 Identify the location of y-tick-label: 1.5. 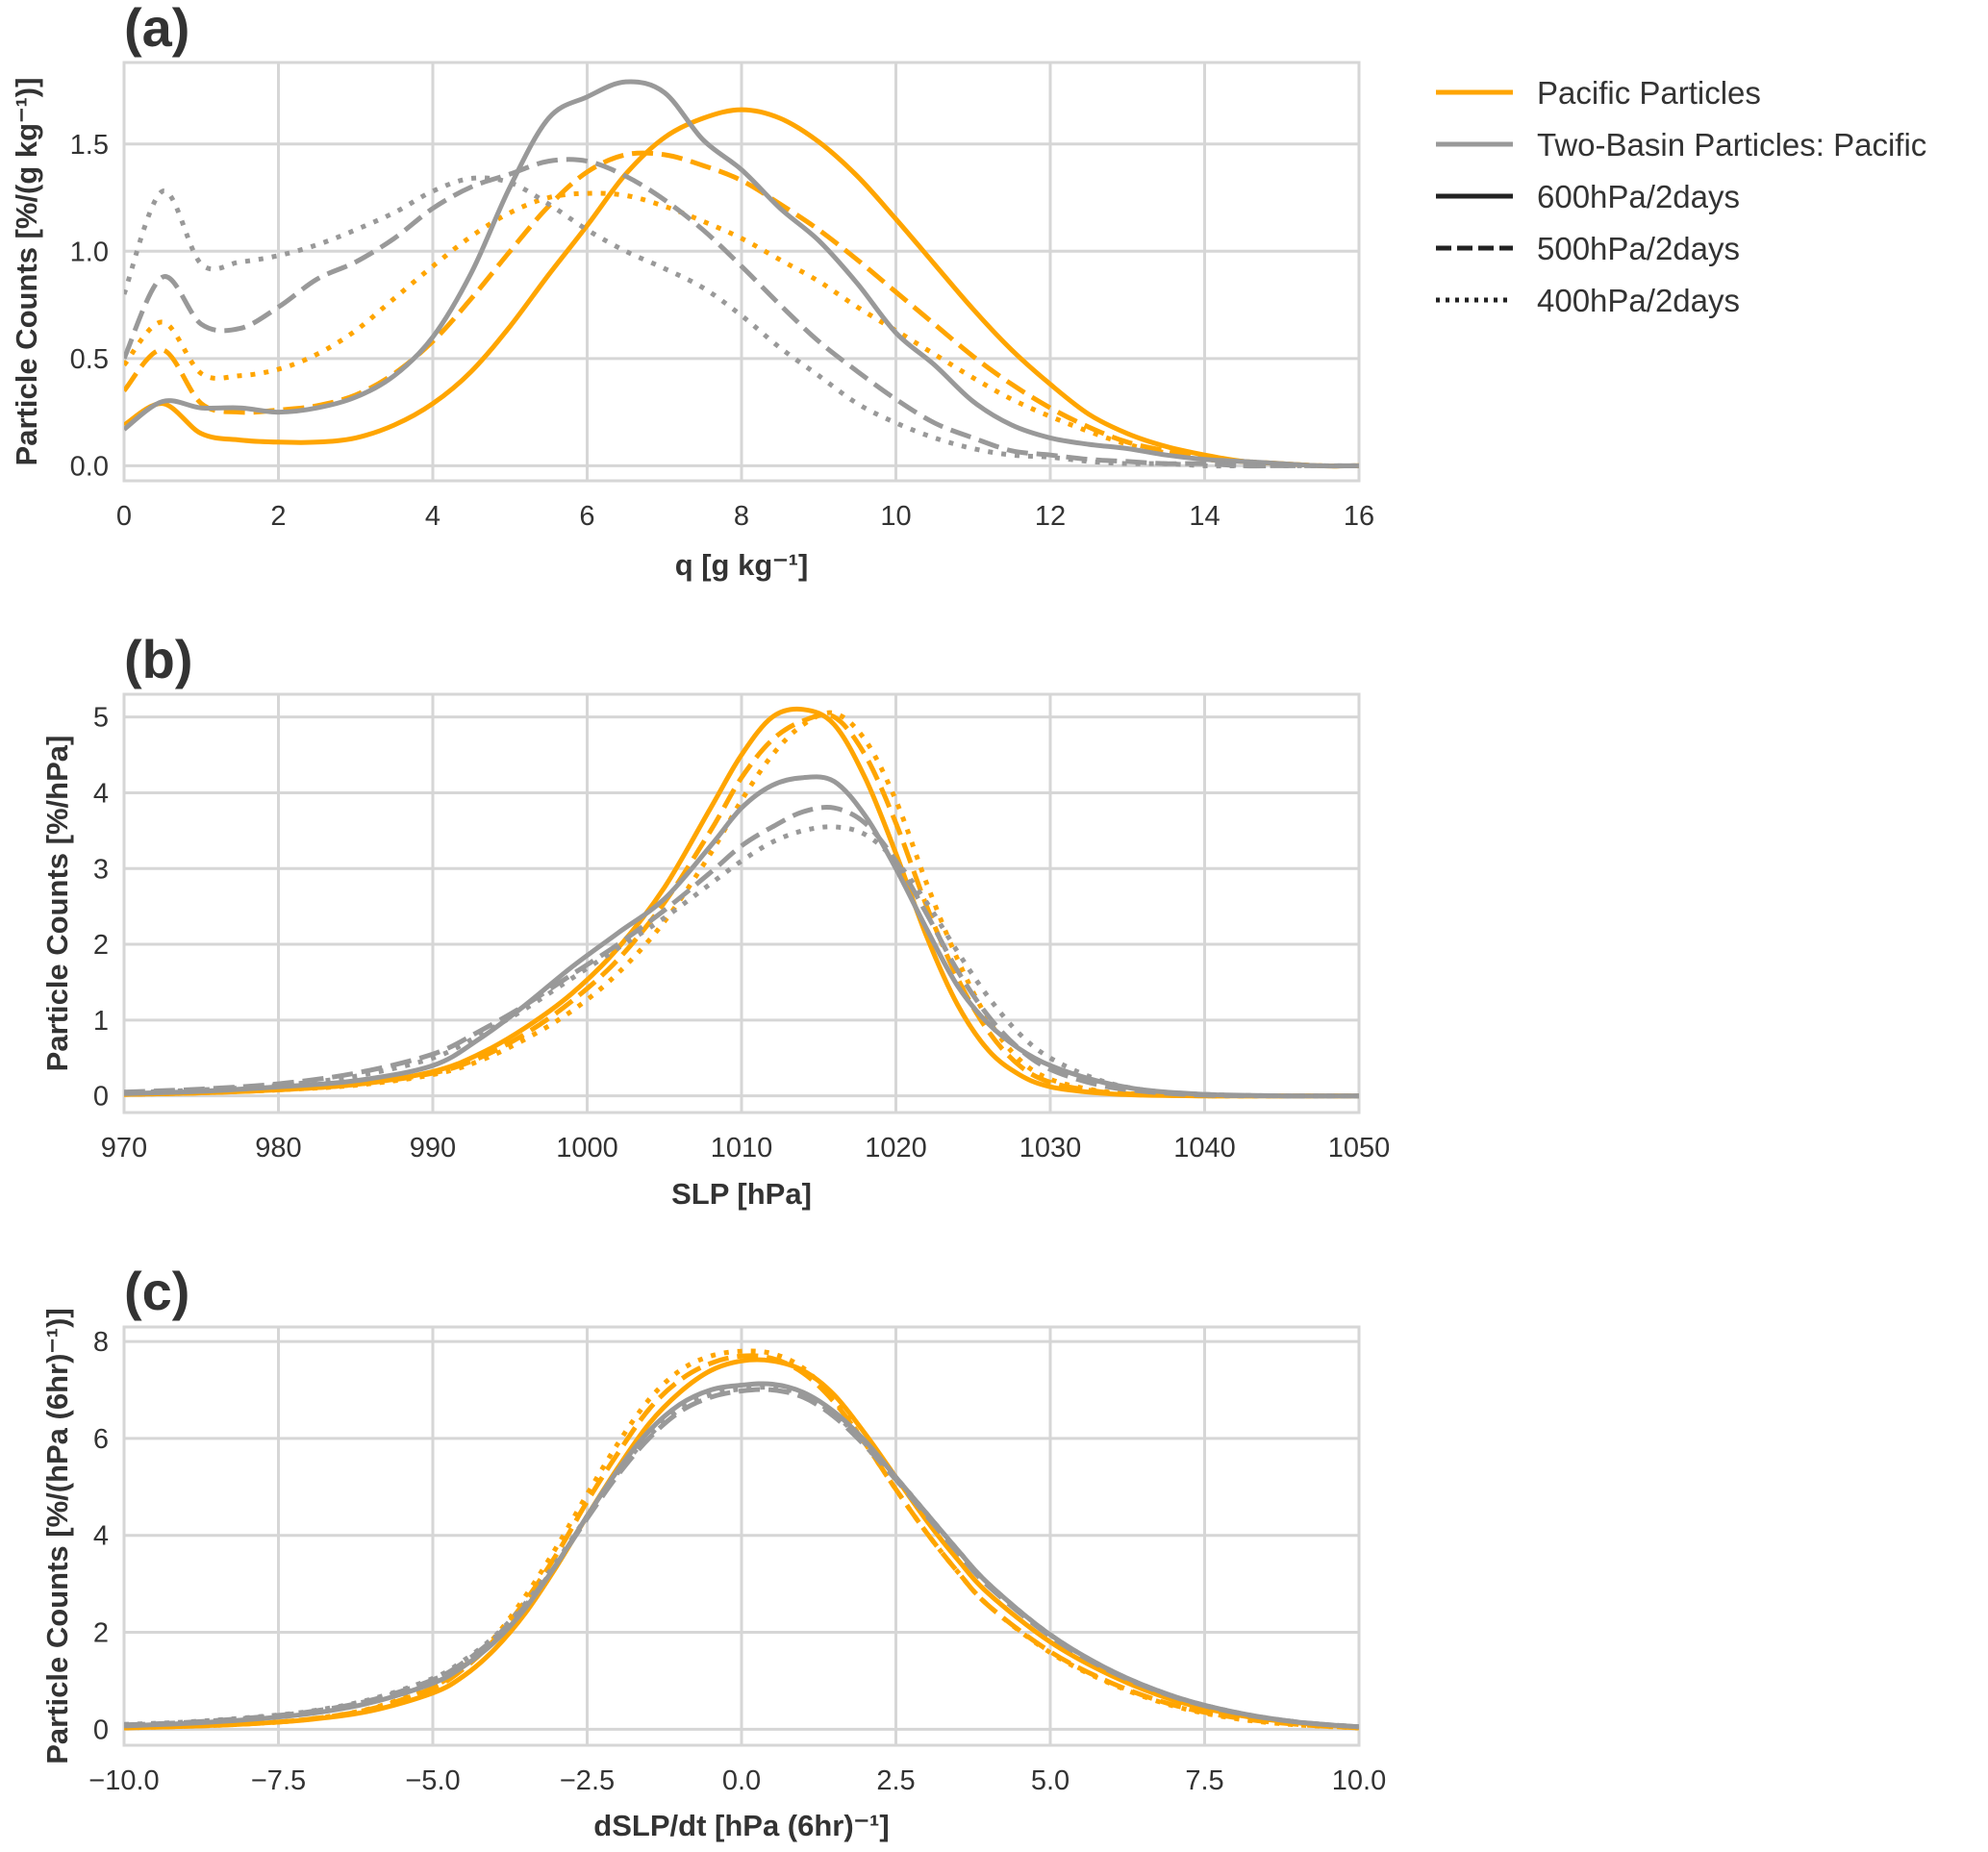
(89, 146).